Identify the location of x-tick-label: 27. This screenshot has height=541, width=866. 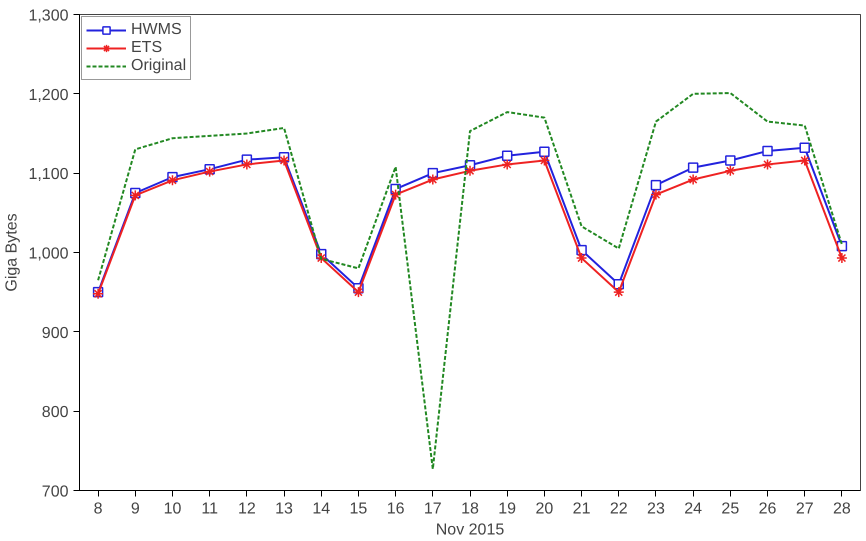
(805, 509).